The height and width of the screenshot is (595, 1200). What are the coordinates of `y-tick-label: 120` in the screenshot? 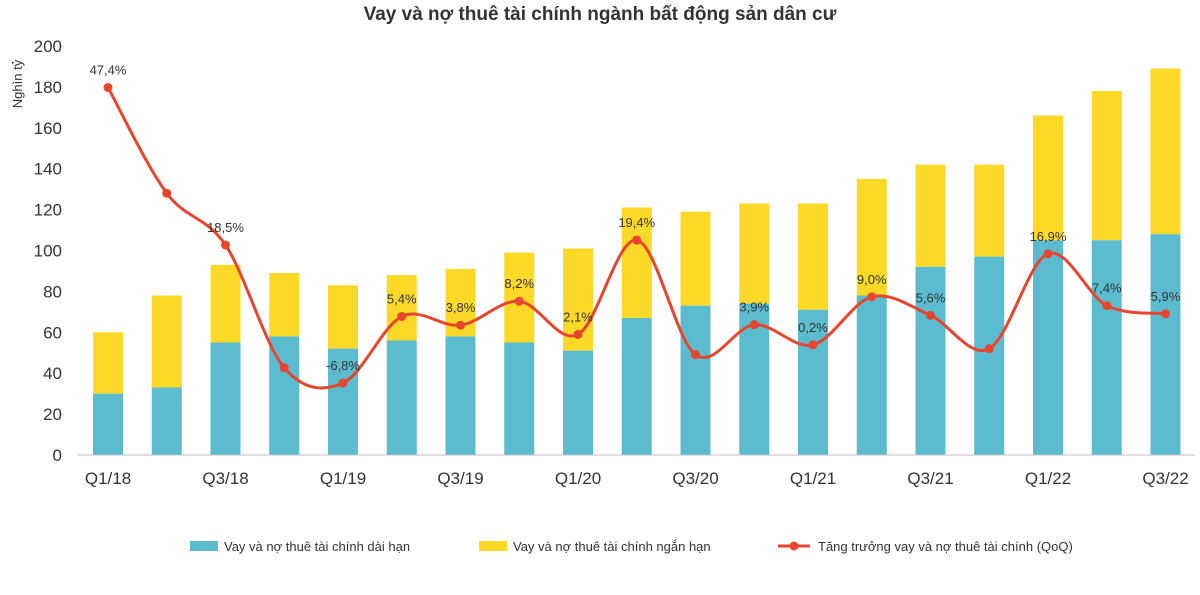 It's located at (48, 210).